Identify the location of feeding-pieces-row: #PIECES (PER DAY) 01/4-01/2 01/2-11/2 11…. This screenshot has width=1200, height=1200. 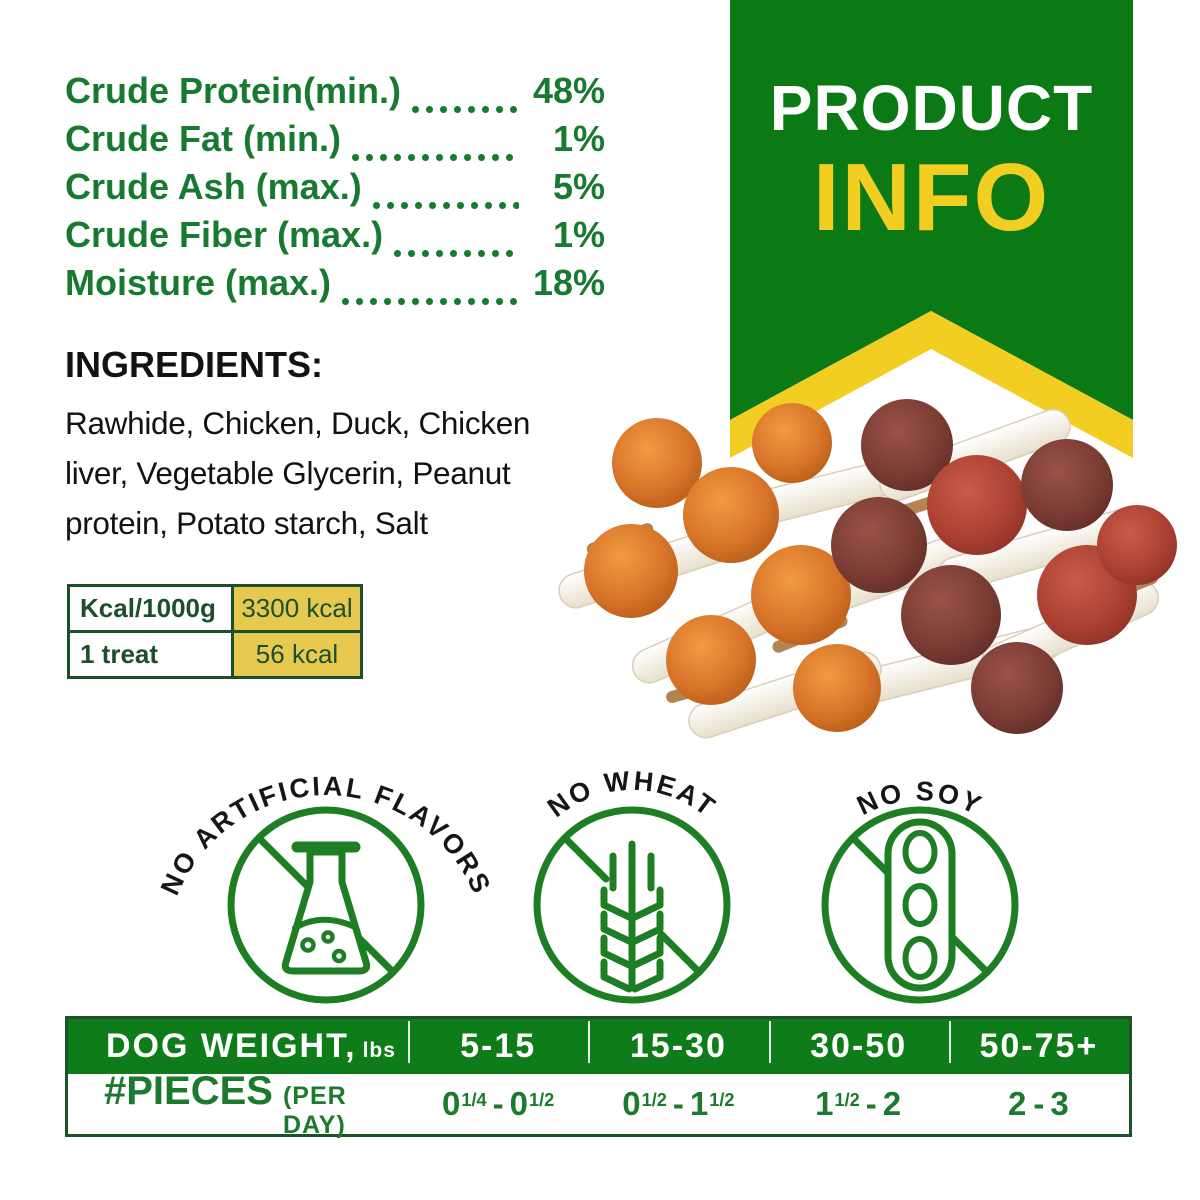
(598, 1104).